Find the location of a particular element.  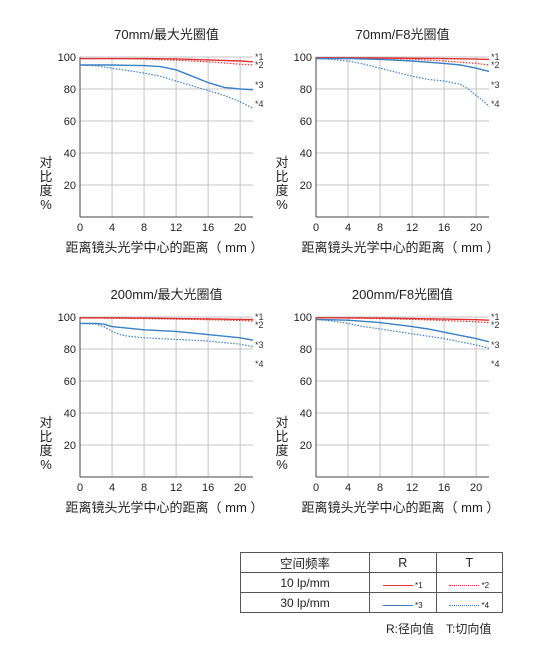

legend-header-frequency: 空间频率 is located at coordinates (305, 562).